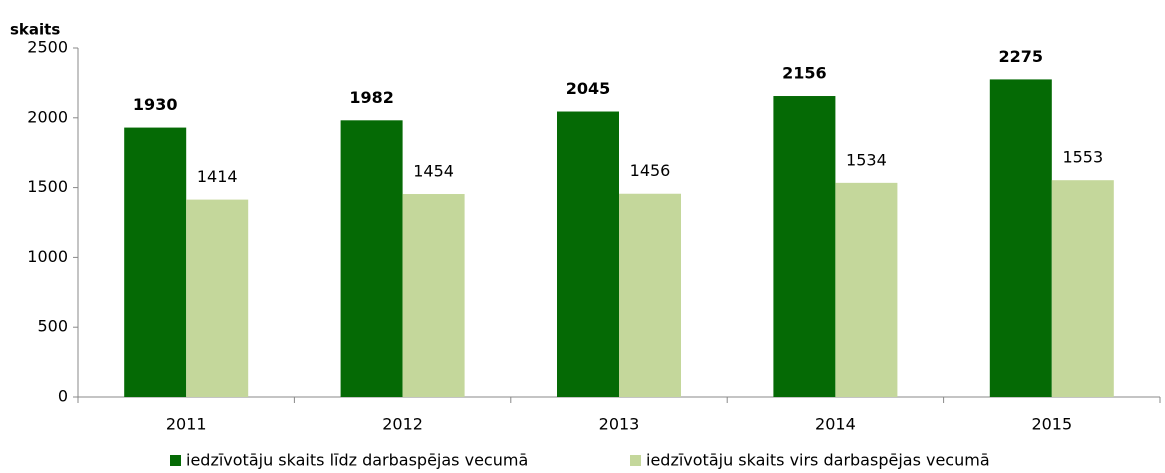 Image resolution: width=1165 pixels, height=473 pixels. Describe the element at coordinates (402, 424) in the screenshot. I see `x-tick-label: 2012` at that location.